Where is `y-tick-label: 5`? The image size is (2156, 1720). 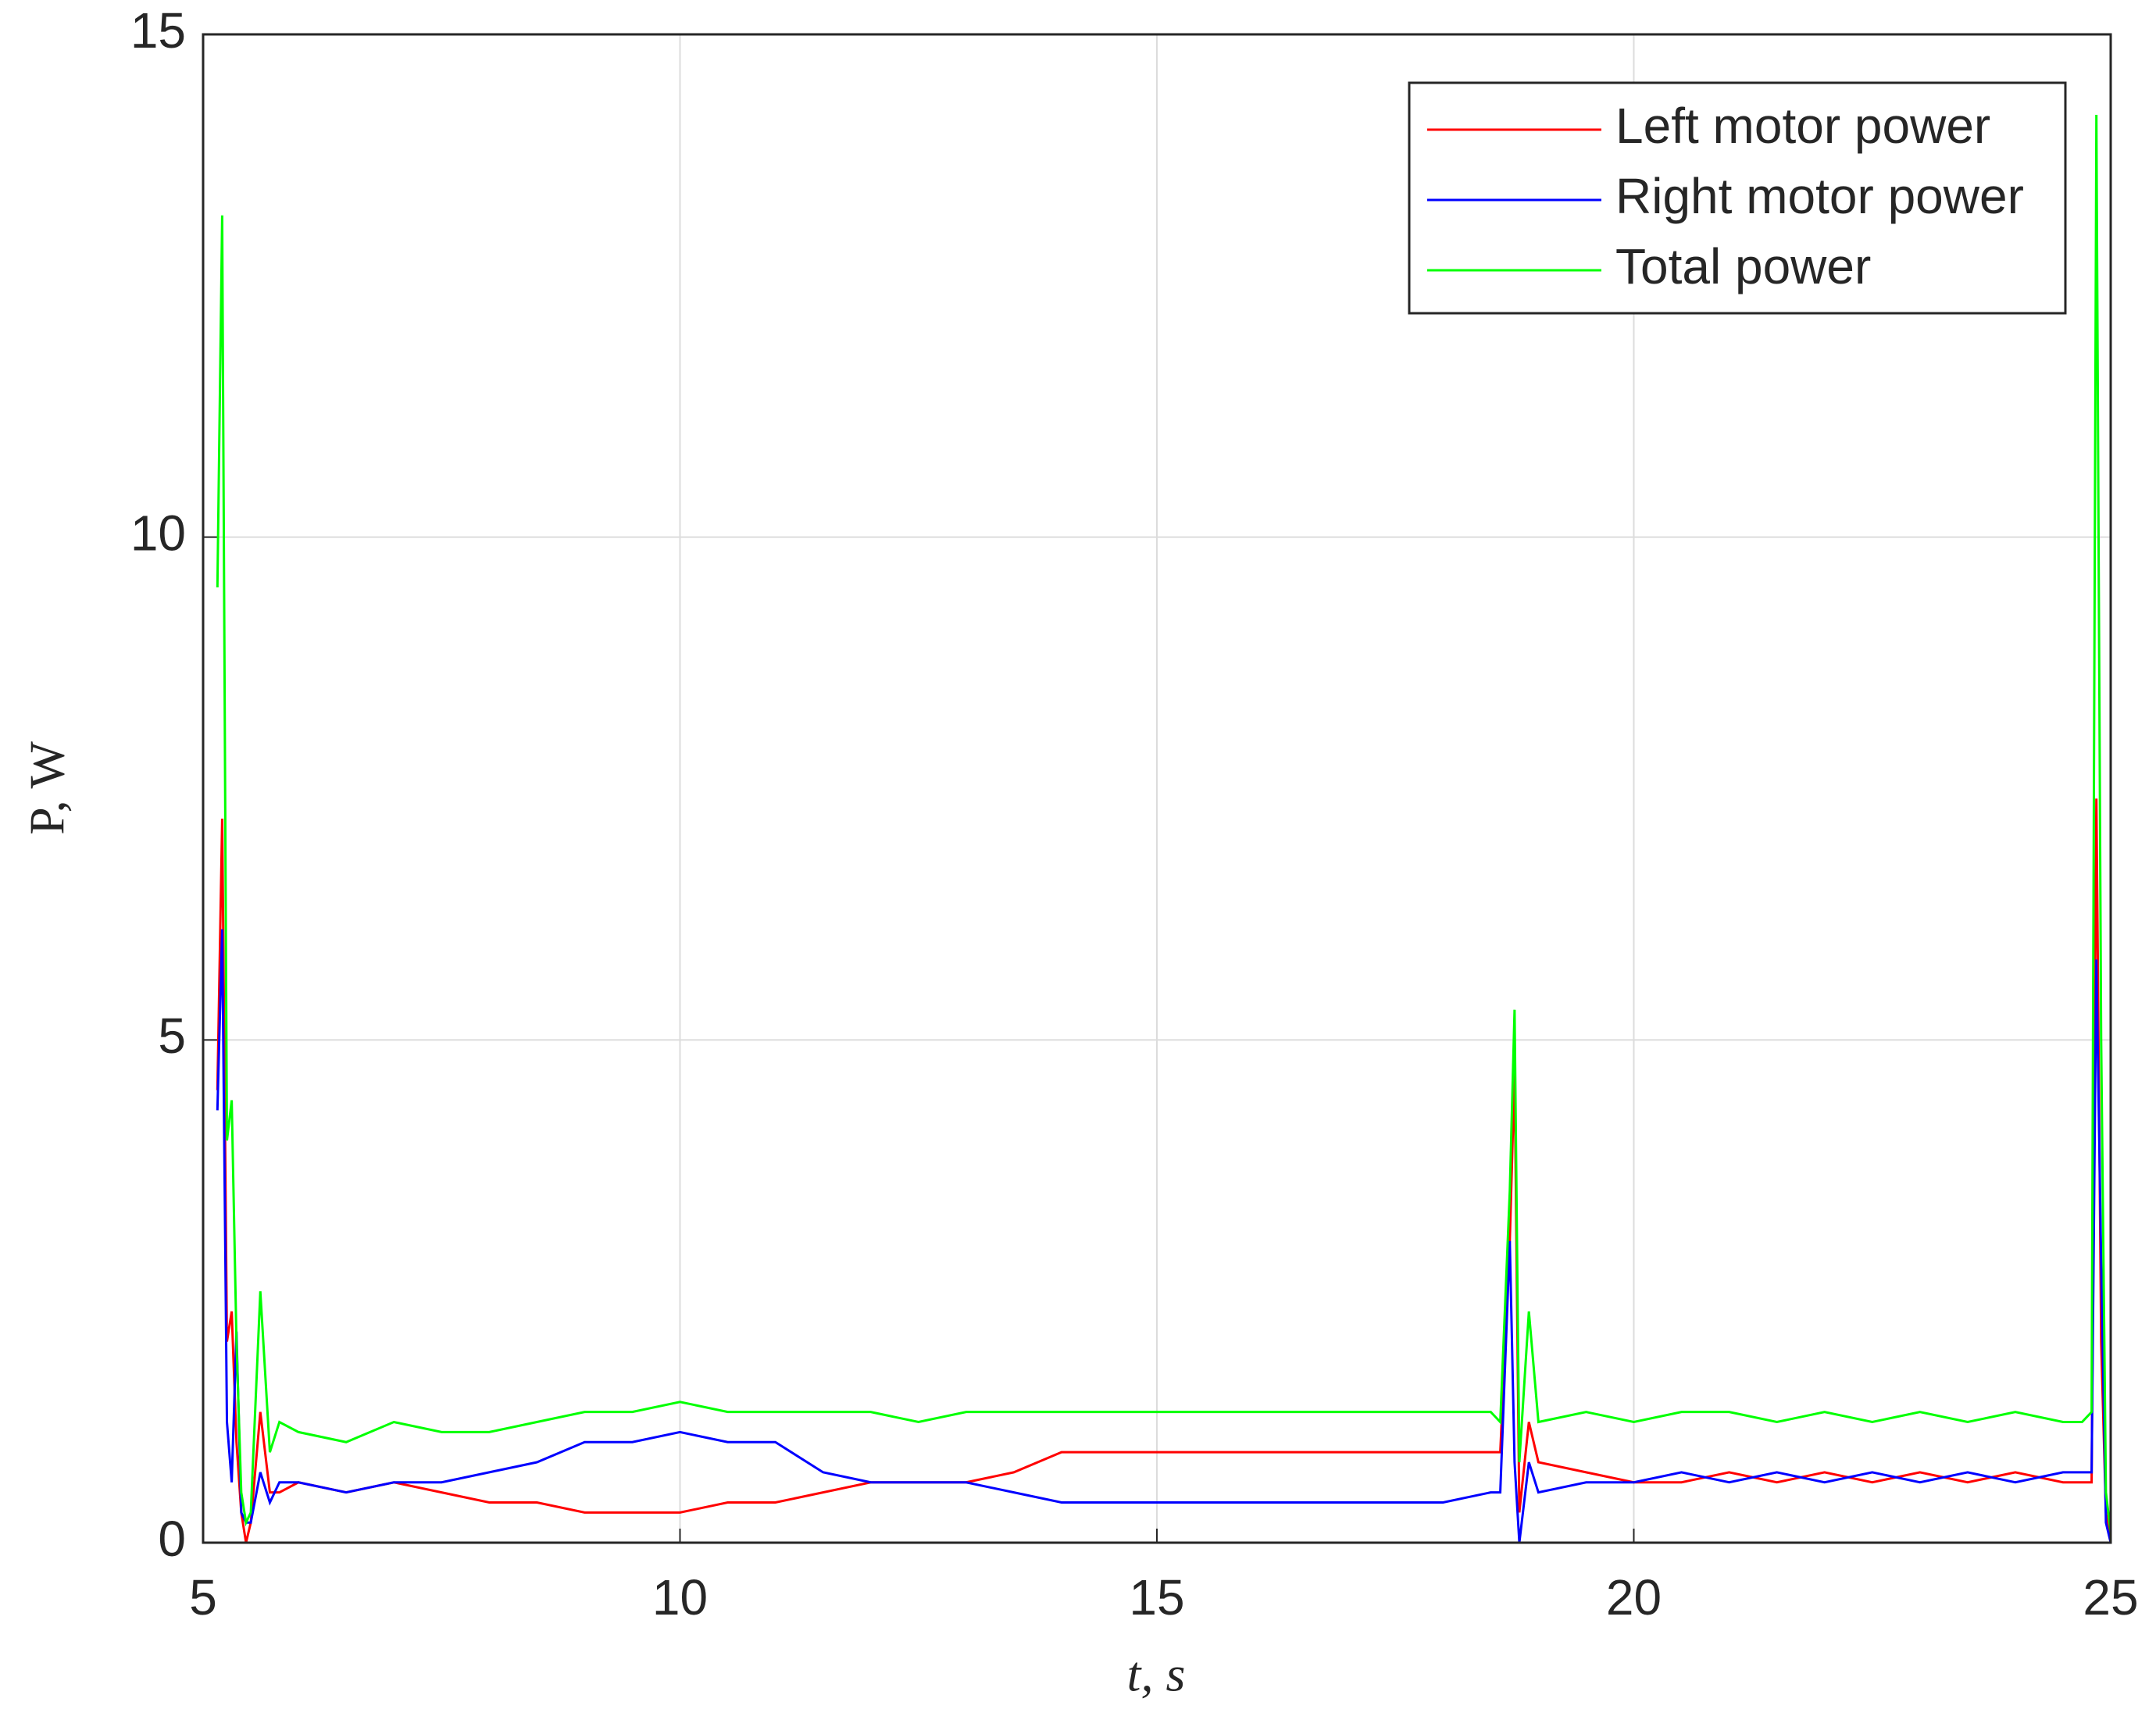 y-tick-label: 5 is located at coordinates (172, 1036).